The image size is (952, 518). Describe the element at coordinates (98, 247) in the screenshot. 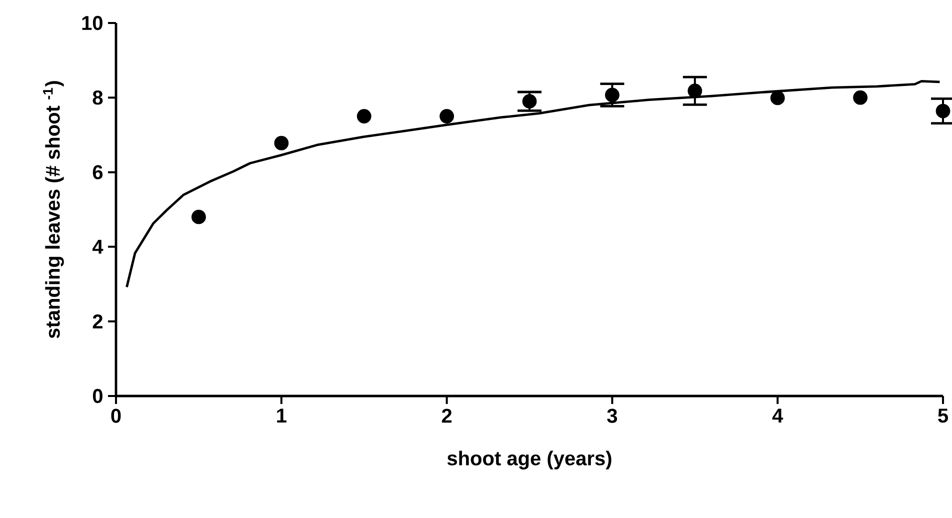

I see `y-tick-label: 4` at that location.